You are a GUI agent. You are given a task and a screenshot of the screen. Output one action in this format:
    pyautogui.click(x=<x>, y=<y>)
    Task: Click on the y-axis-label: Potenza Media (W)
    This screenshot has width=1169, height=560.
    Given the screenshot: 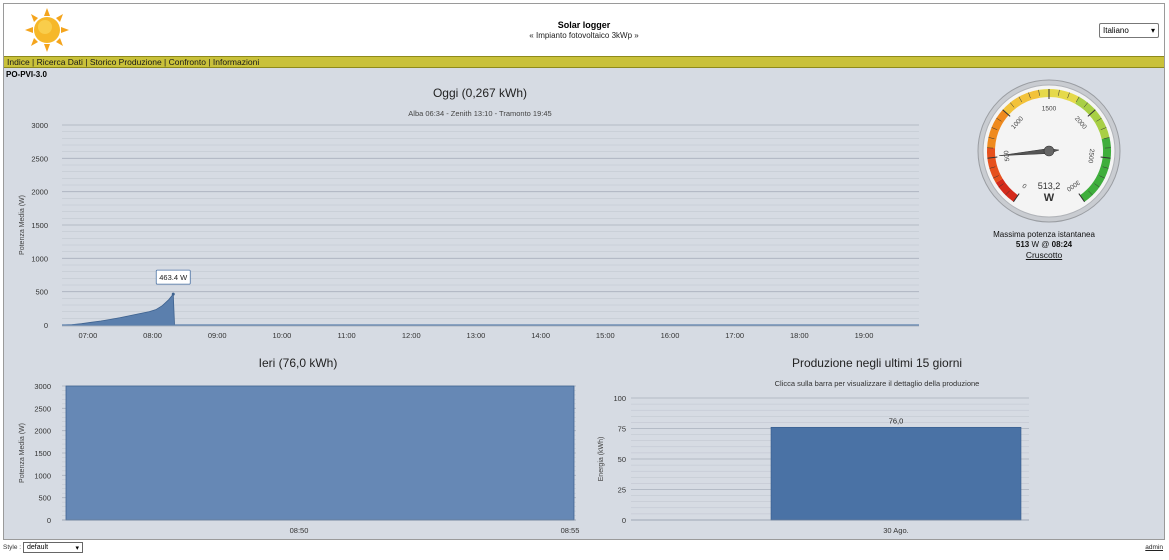 What is the action you would take?
    pyautogui.click(x=22, y=225)
    